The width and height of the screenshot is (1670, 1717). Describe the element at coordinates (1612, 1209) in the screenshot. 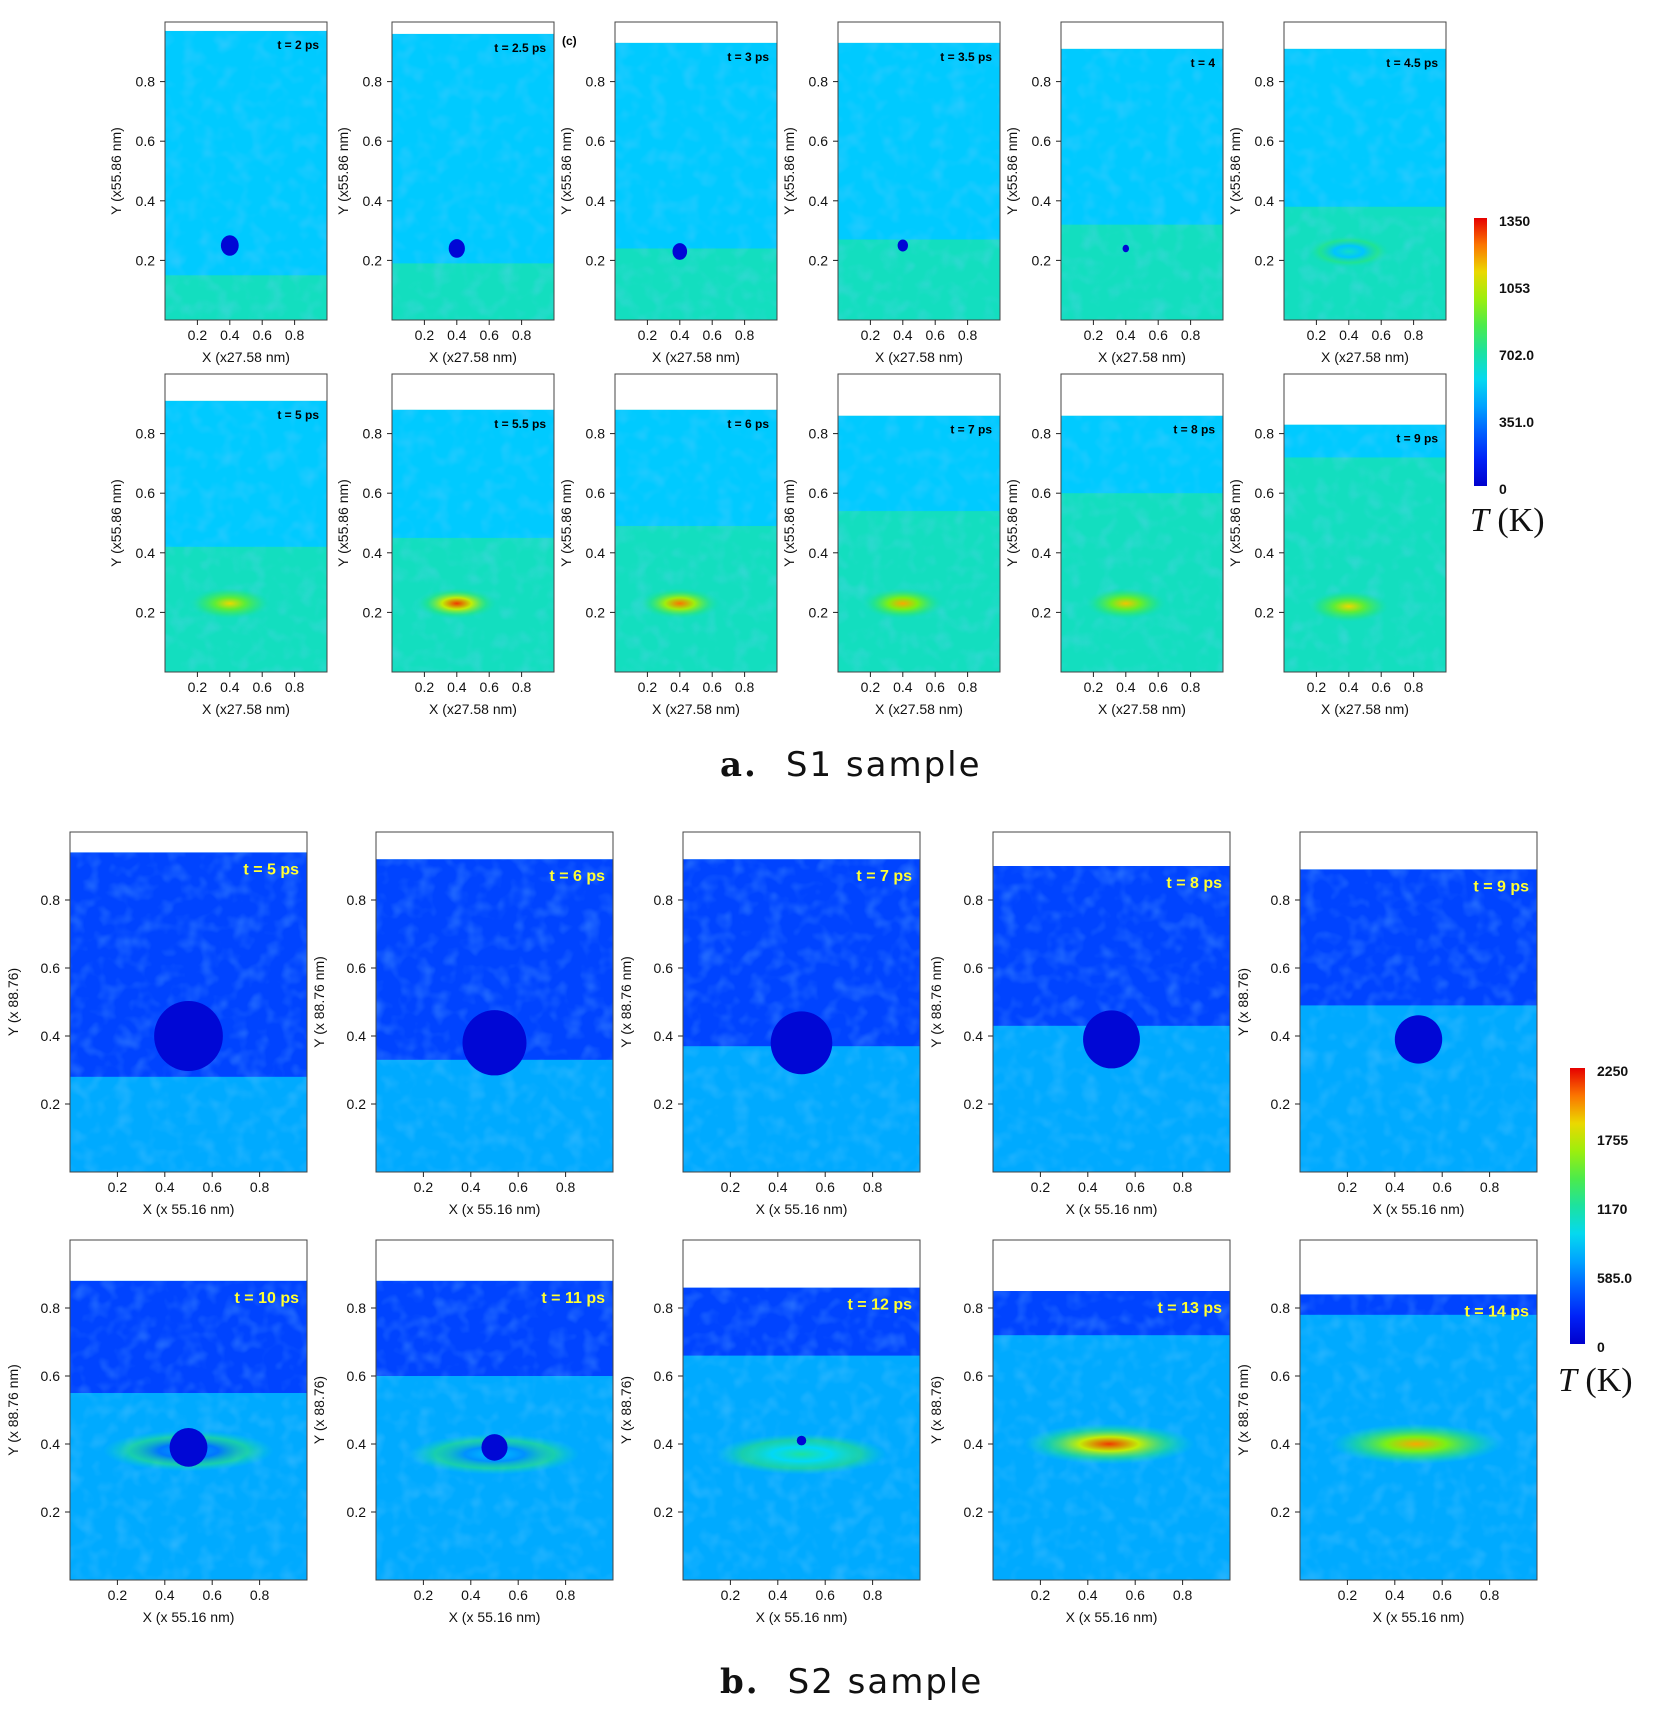

I see `colorbar-tick-label: 1170` at that location.